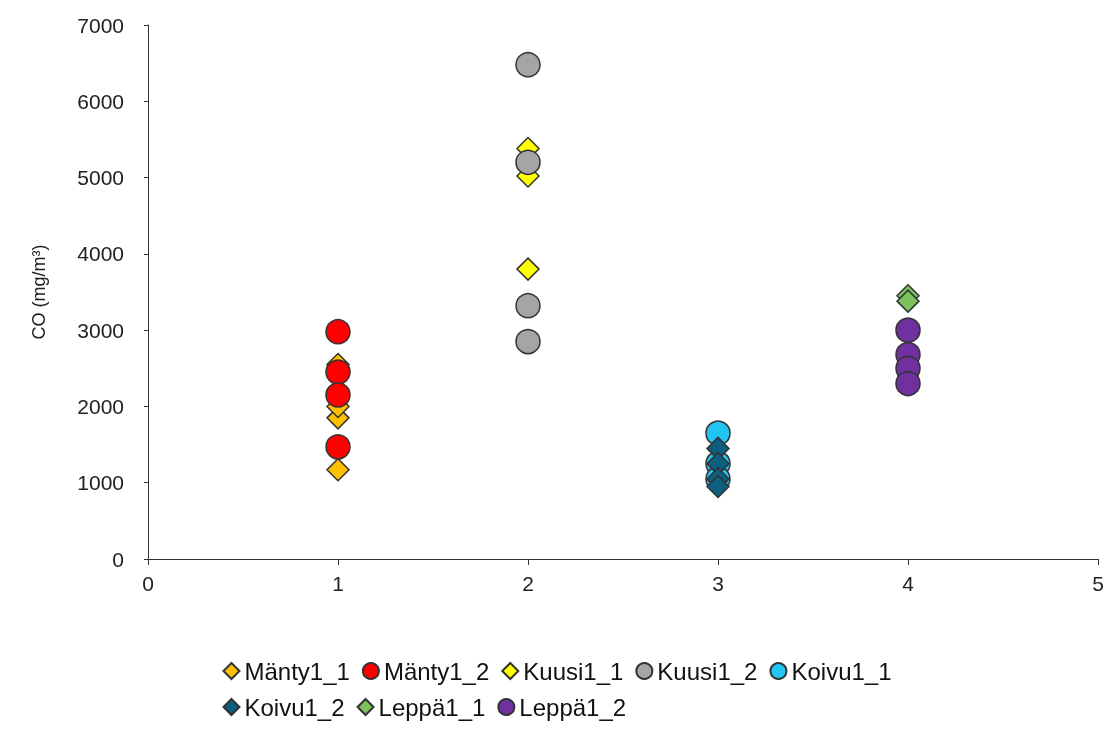 The image size is (1114, 729). Describe the element at coordinates (100, 178) in the screenshot. I see `y-tick-label: 5000` at that location.